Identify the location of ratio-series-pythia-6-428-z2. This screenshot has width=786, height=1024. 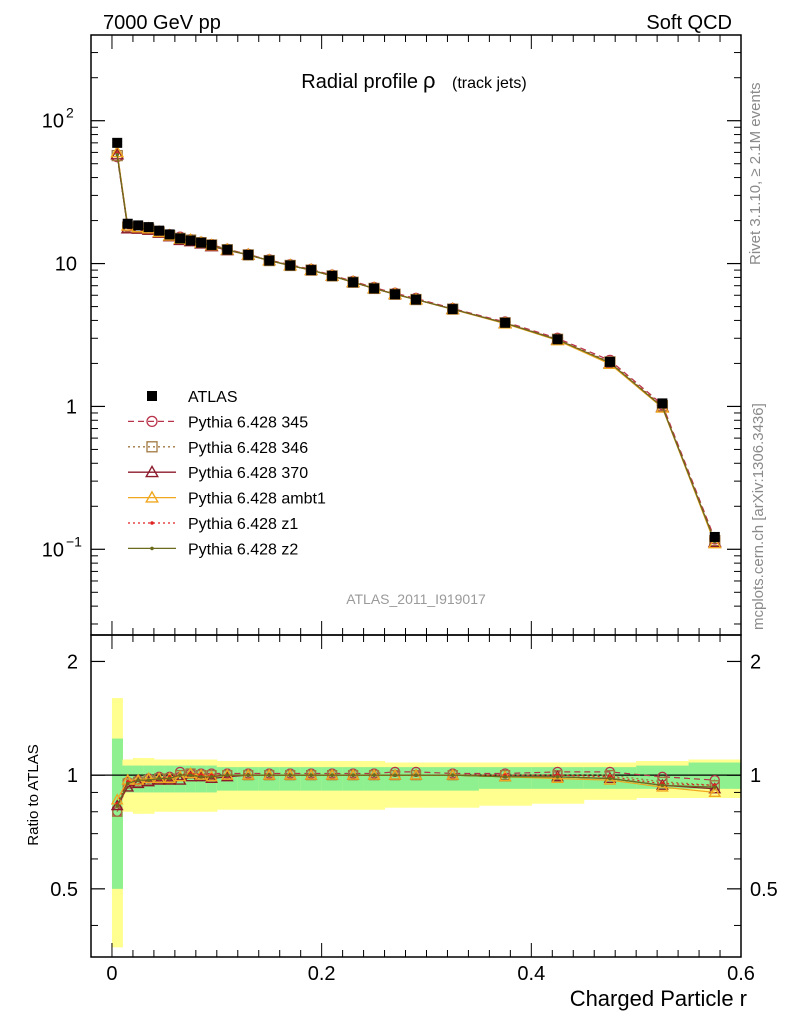
(416, 790).